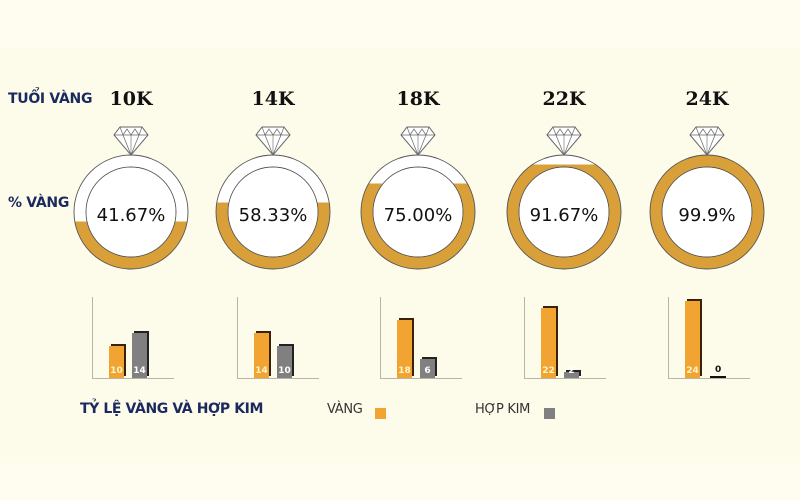 The image size is (800, 500). What do you see at coordinates (139, 371) in the screenshot?
I see `alloy-bar-value: 14` at bounding box center [139, 371].